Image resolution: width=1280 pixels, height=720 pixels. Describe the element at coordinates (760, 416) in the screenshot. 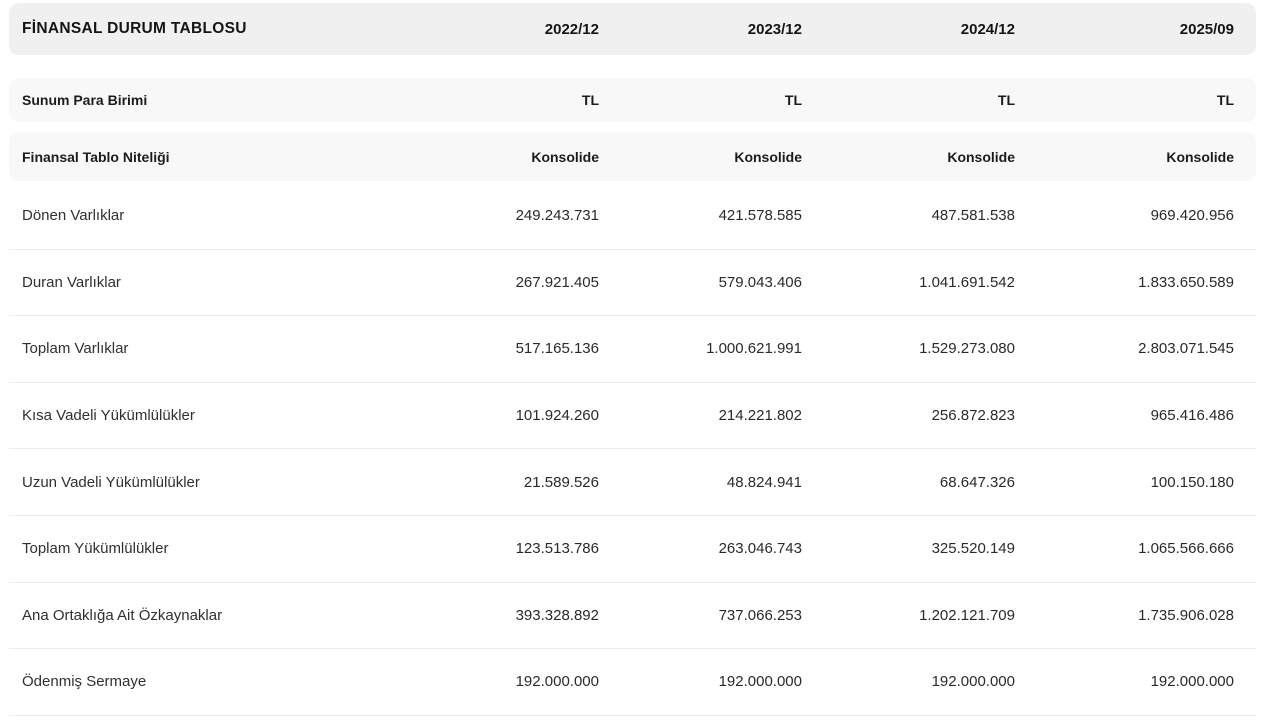

I see `cell-value: 214.221.802` at that location.